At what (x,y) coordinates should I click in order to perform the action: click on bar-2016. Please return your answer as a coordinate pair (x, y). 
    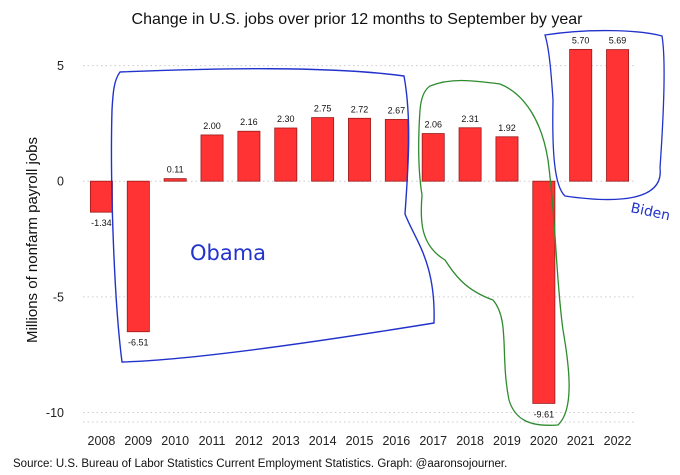
    Looking at the image, I should click on (396, 150).